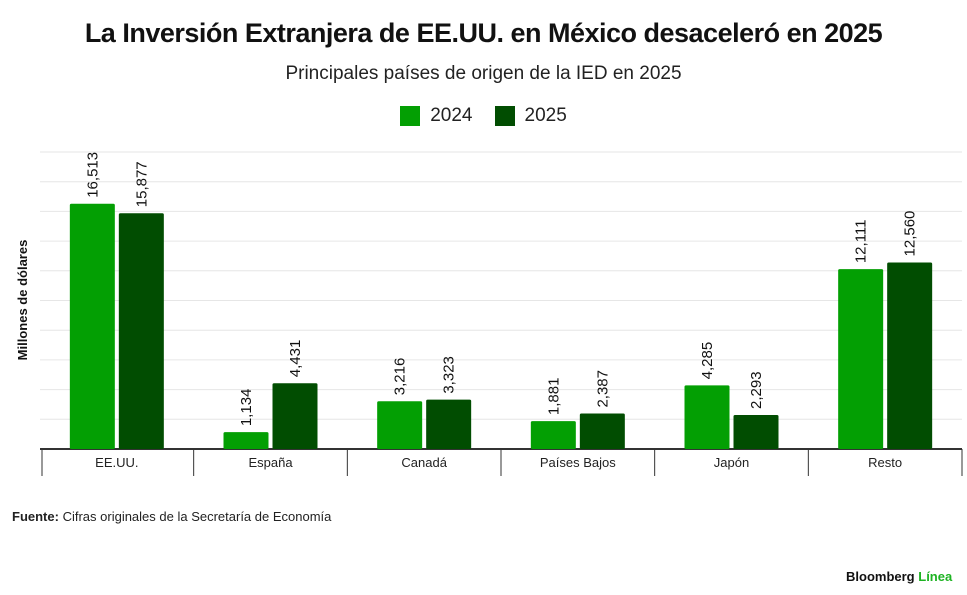 This screenshot has height=595, width=967. What do you see at coordinates (885, 462) in the screenshot?
I see `x-tick-label: Resto` at bounding box center [885, 462].